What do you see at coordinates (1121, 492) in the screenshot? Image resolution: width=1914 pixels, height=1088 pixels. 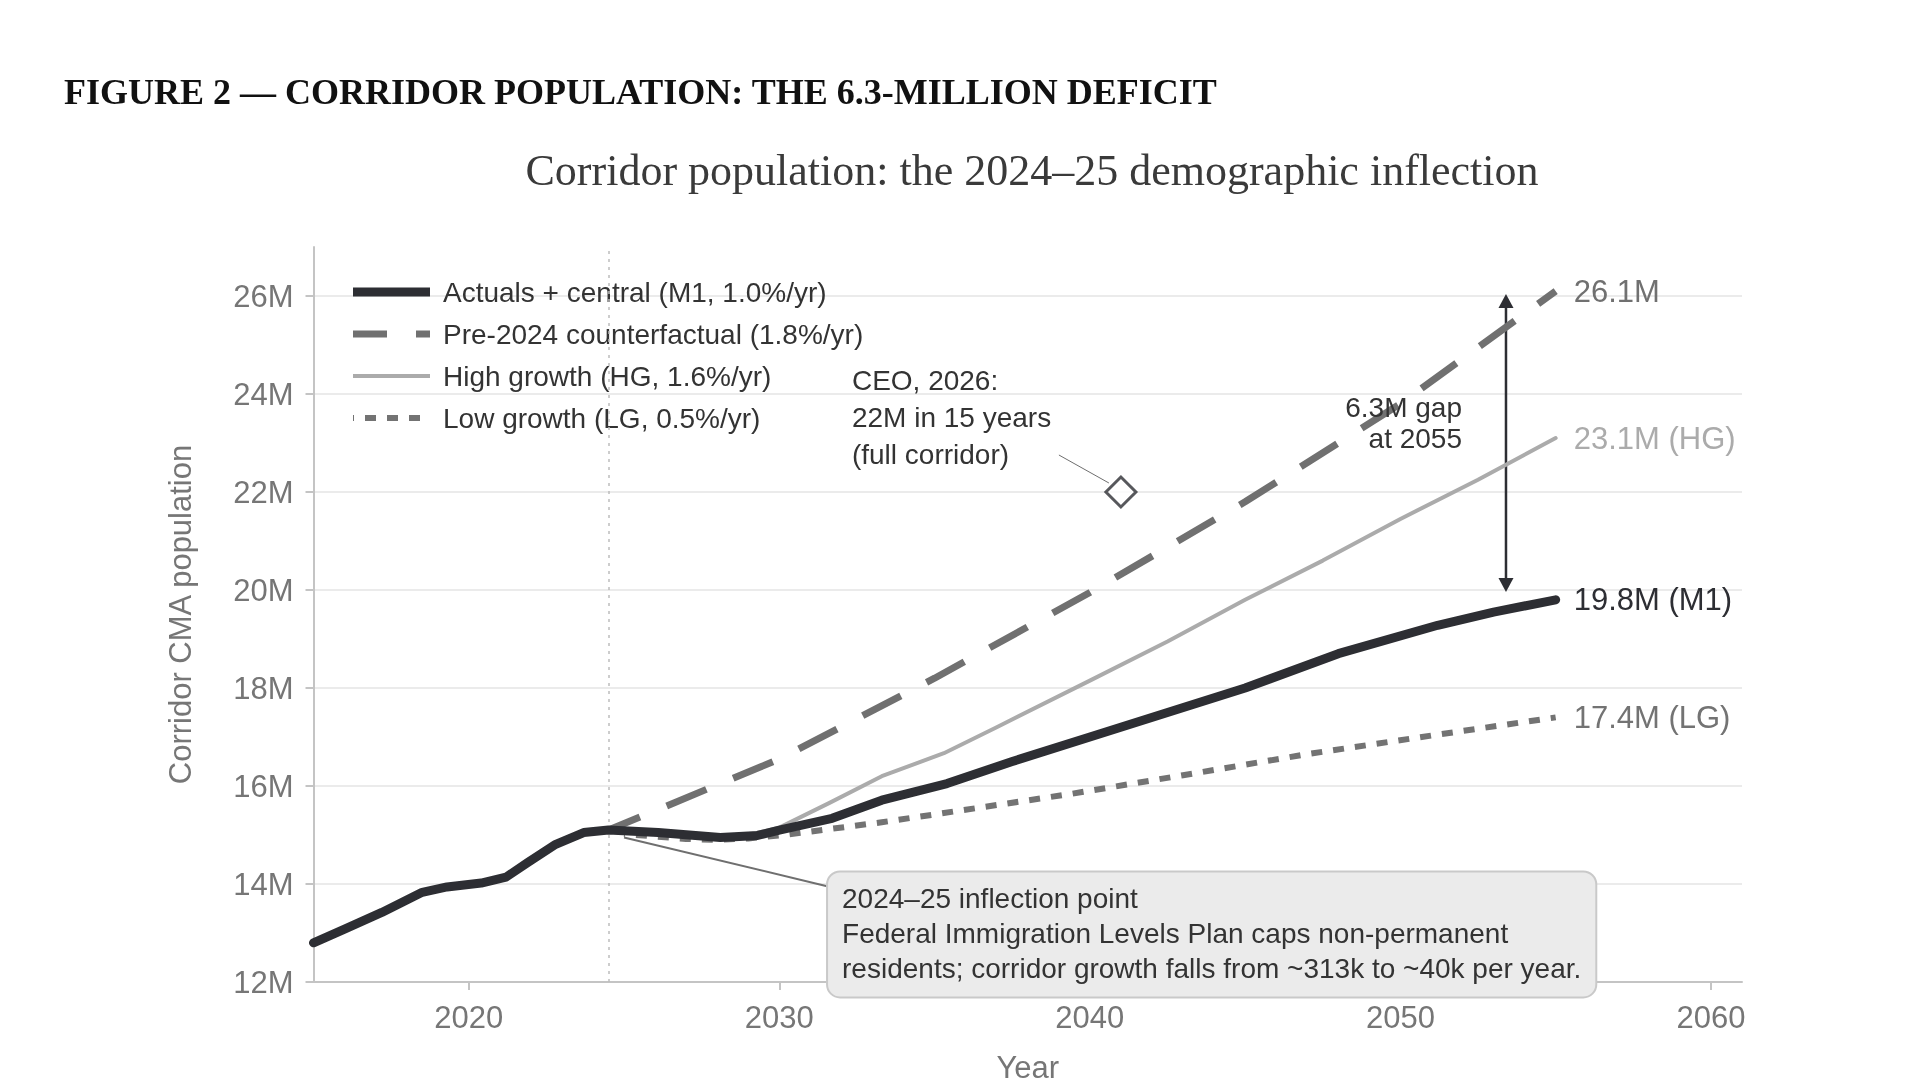 I see `point` at bounding box center [1121, 492].